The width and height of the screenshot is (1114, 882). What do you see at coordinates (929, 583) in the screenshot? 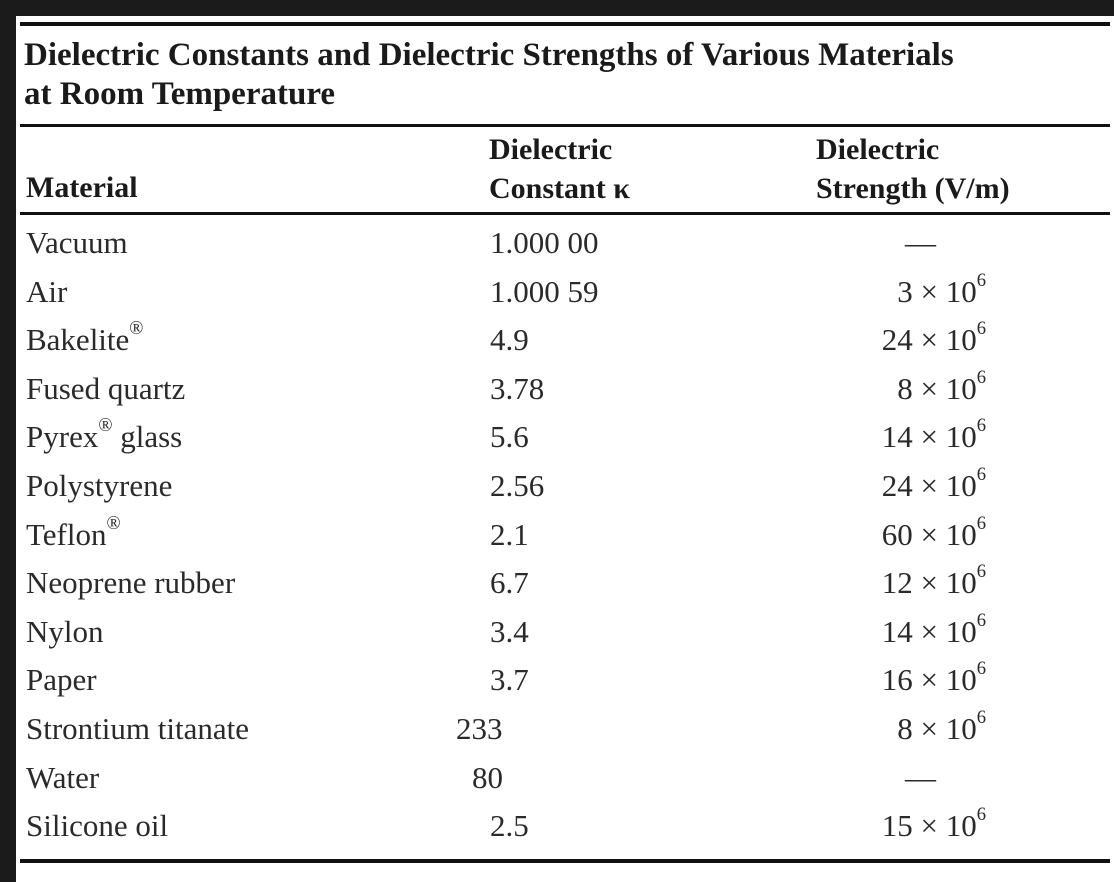
I see `strength-value: 12 × 10` at bounding box center [929, 583].